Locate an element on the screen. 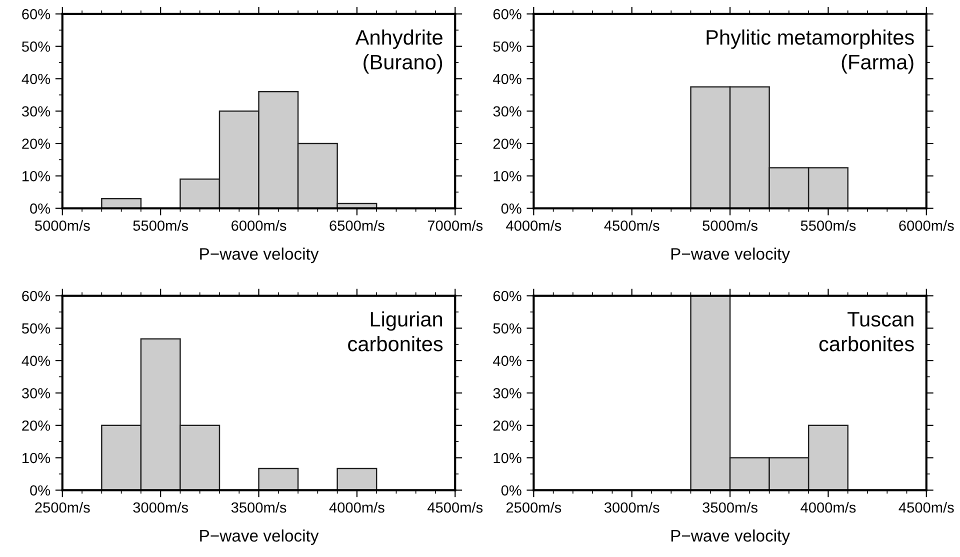  annotation: Tuscan carbonites is located at coordinates (866, 332).